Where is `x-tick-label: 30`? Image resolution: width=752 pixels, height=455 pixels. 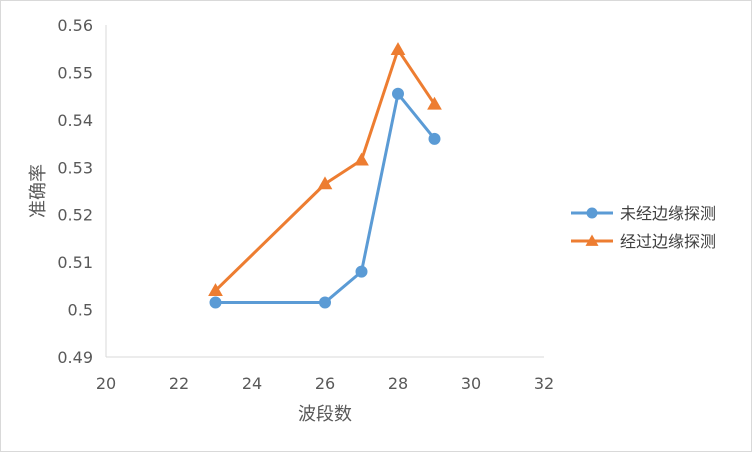
x-tick-label: 30 is located at coordinates (471, 383).